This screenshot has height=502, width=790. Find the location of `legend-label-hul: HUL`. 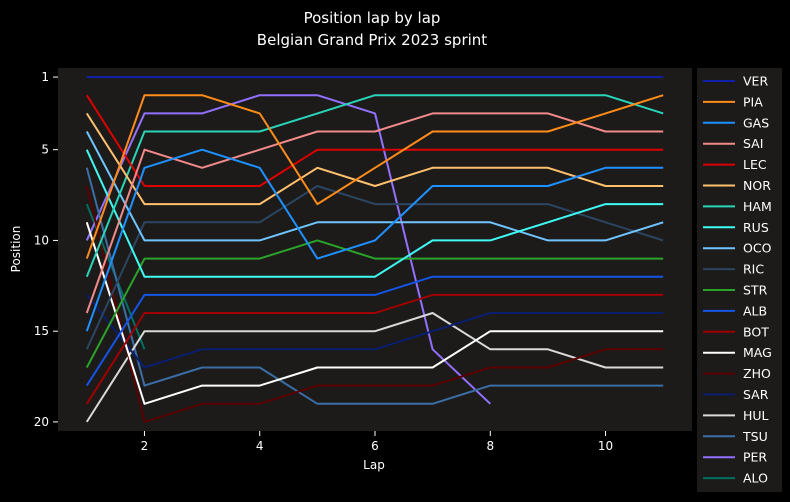

legend-label-hul: HUL is located at coordinates (756, 415).